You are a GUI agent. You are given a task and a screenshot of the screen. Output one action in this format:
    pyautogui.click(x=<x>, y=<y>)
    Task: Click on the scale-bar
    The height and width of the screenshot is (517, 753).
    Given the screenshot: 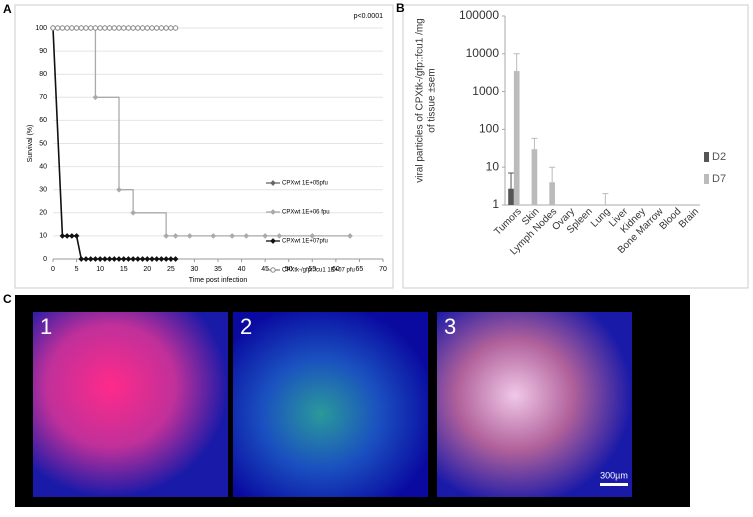 What is the action you would take?
    pyautogui.click(x=614, y=484)
    